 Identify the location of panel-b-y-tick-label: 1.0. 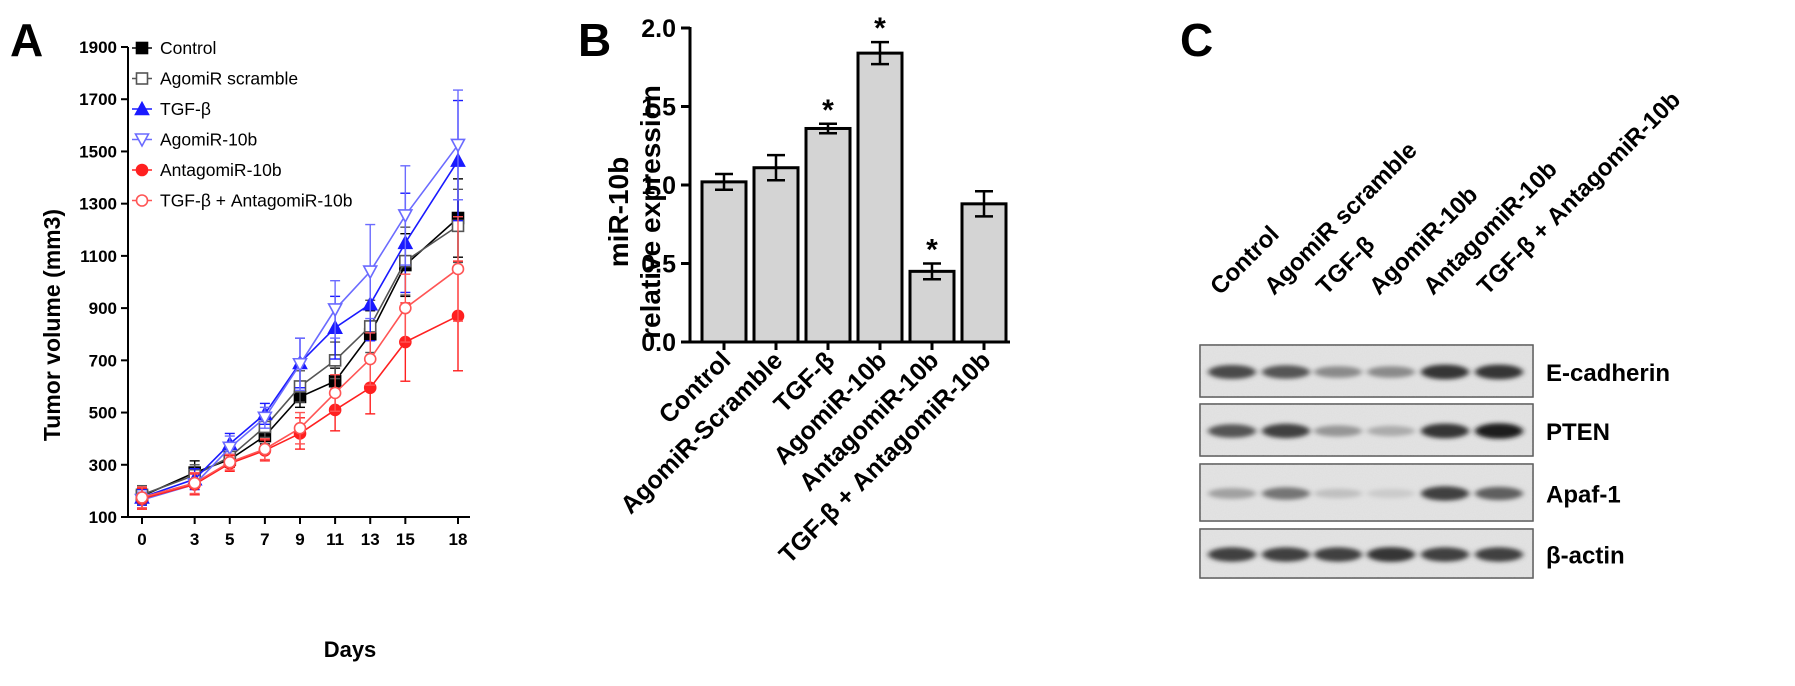
(658, 186).